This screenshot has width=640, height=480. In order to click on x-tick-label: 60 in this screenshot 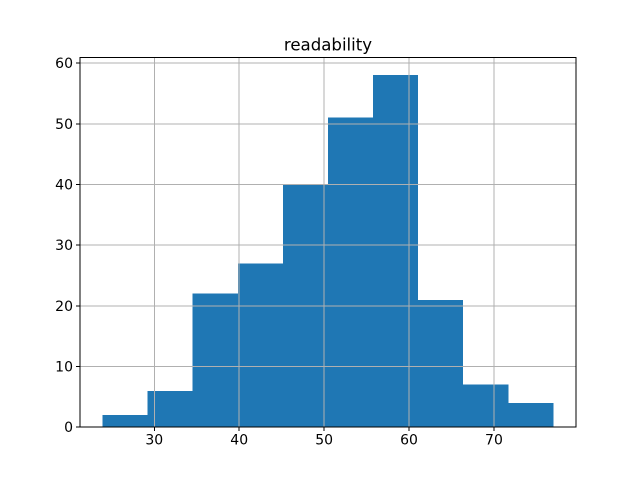, I will do `click(409, 441)`.